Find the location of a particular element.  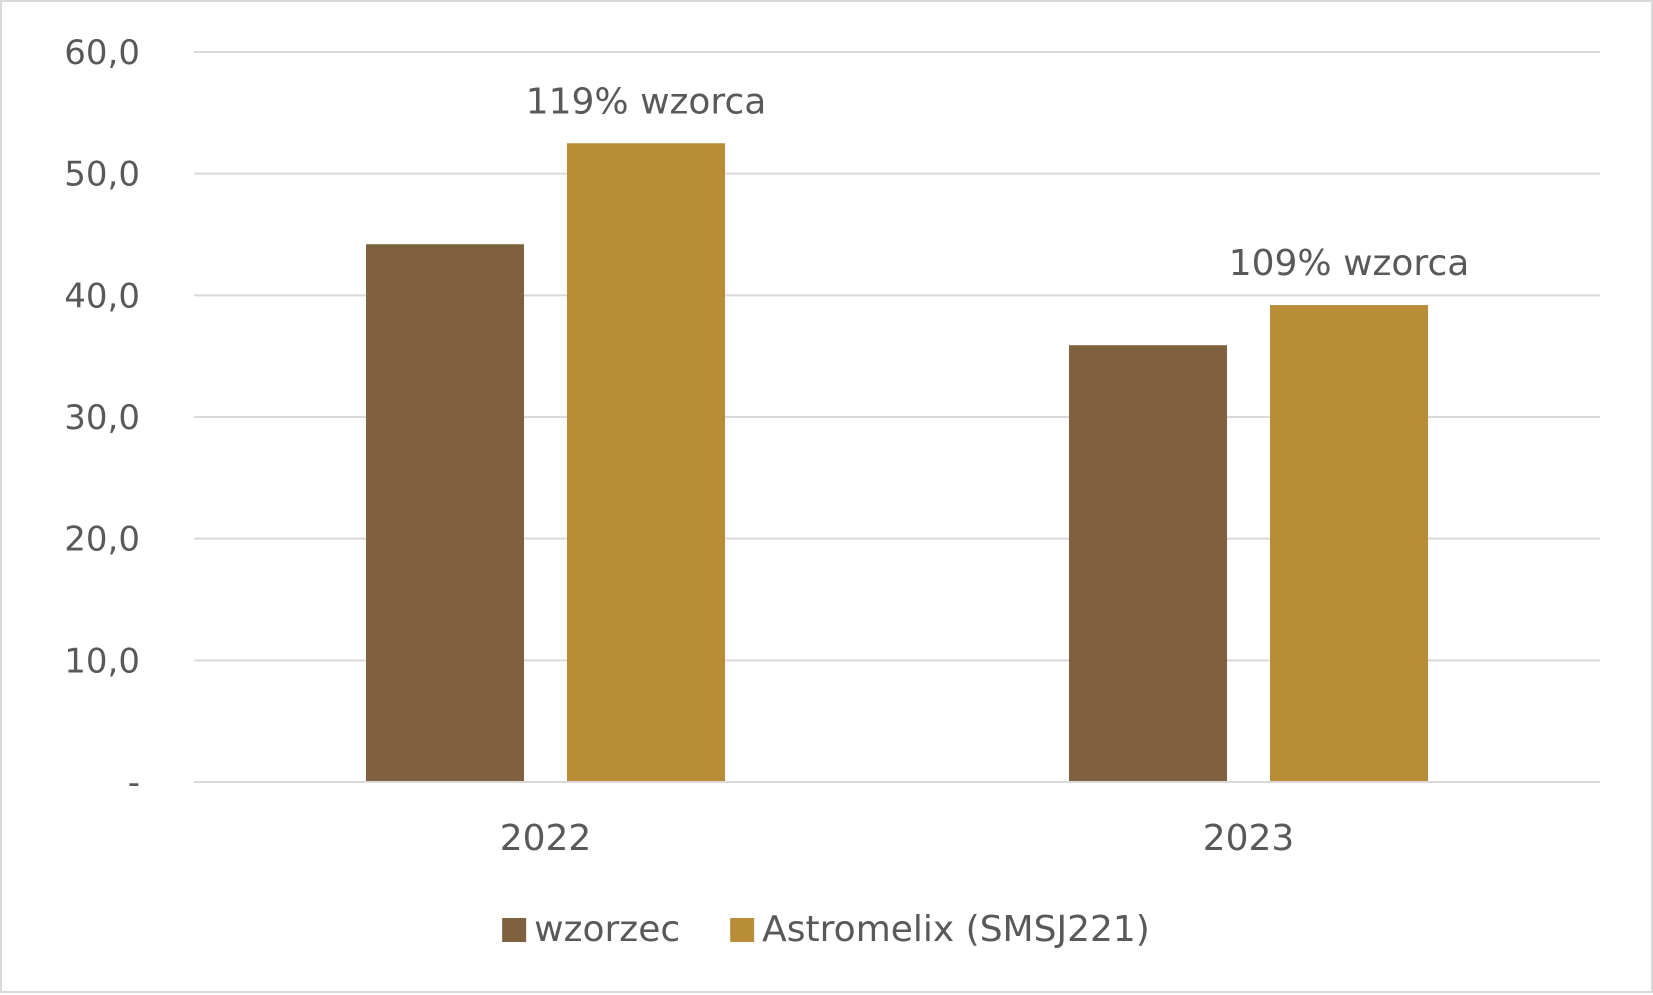

y-tick-label: - is located at coordinates (134, 783).